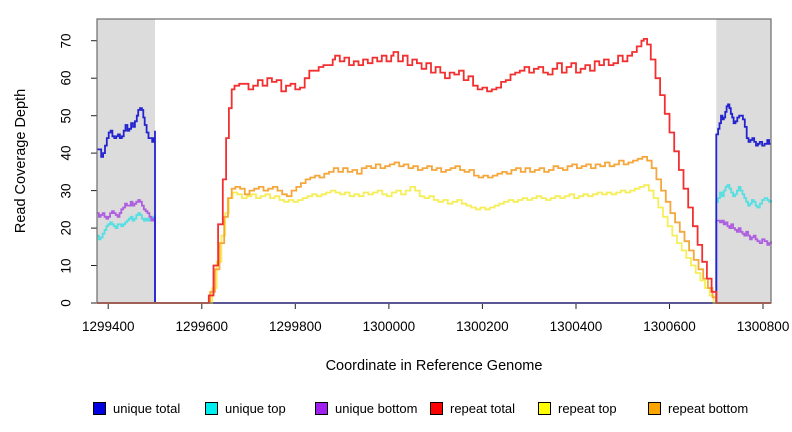 This screenshot has height=432, width=792. What do you see at coordinates (147, 408) in the screenshot?
I see `legend-label: unique total` at bounding box center [147, 408].